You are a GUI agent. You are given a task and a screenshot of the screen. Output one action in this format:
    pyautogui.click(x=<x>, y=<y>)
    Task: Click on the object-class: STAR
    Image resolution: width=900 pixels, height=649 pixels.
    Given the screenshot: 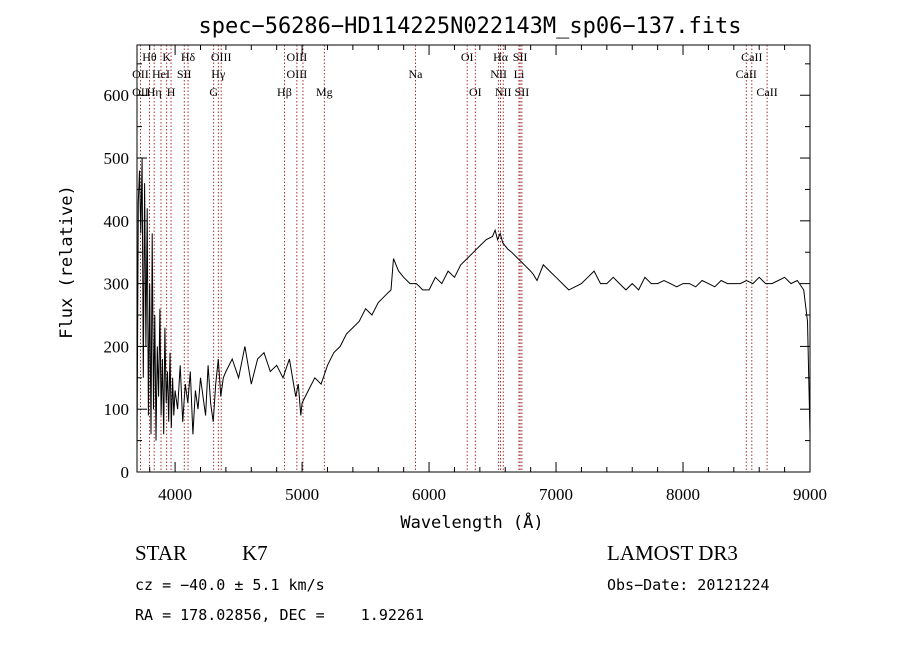 What is the action you would take?
    pyautogui.click(x=161, y=553)
    